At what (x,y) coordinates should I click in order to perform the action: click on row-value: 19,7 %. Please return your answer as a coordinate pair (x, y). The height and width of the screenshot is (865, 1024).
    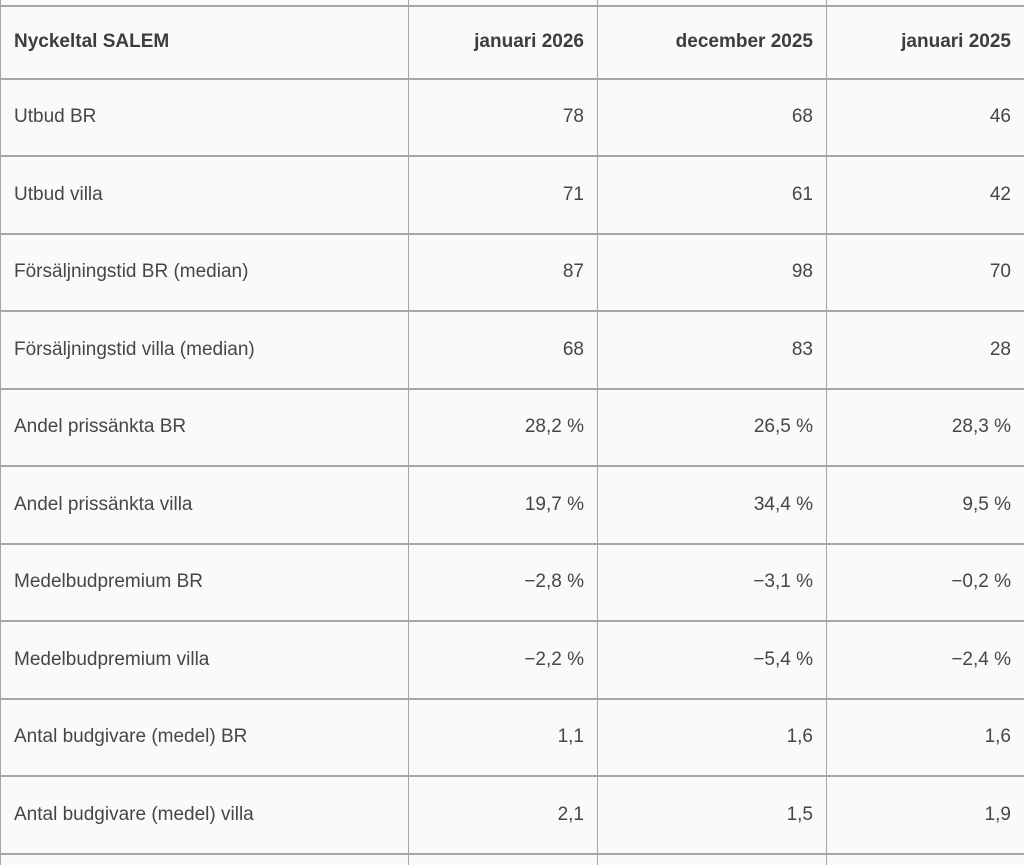
    Looking at the image, I should click on (503, 505).